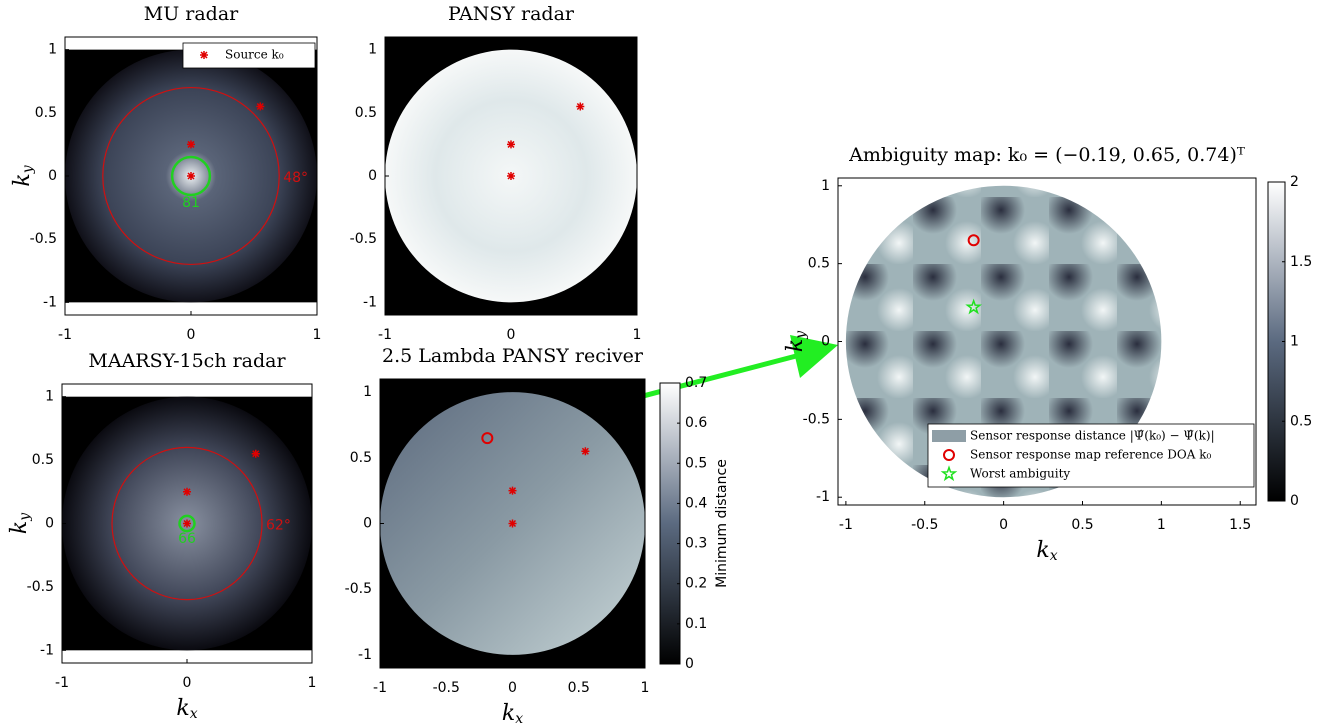  I want to click on panel: -1 0 1 -1 -0.5 0 0.5 1 MU radar 48° 81 Source k₀, so click(176, 173).